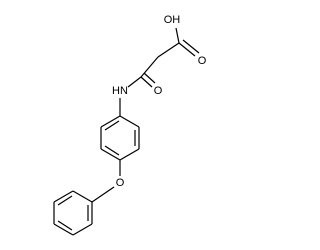 The width and height of the screenshot is (320, 250). I want to click on atom-label: OH, so click(172, 20).